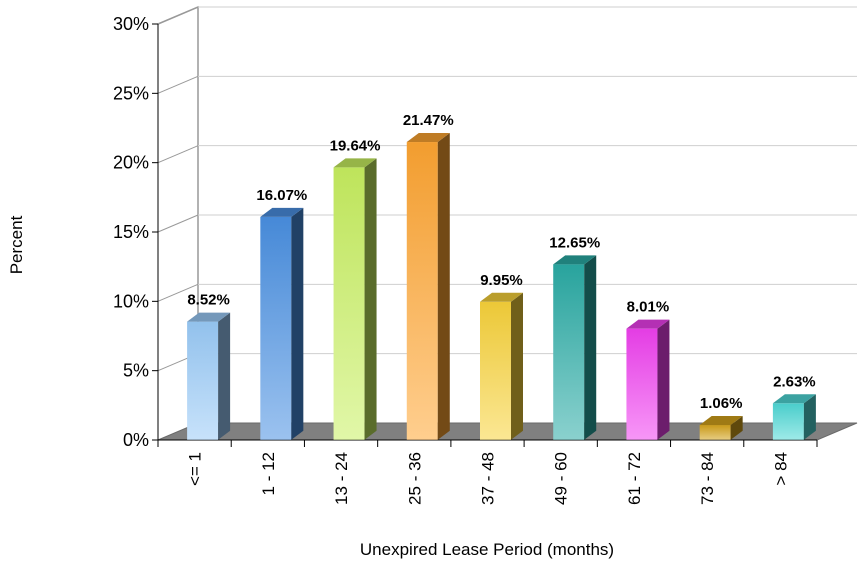  I want to click on y-tick-label: 15%, so click(131, 232).